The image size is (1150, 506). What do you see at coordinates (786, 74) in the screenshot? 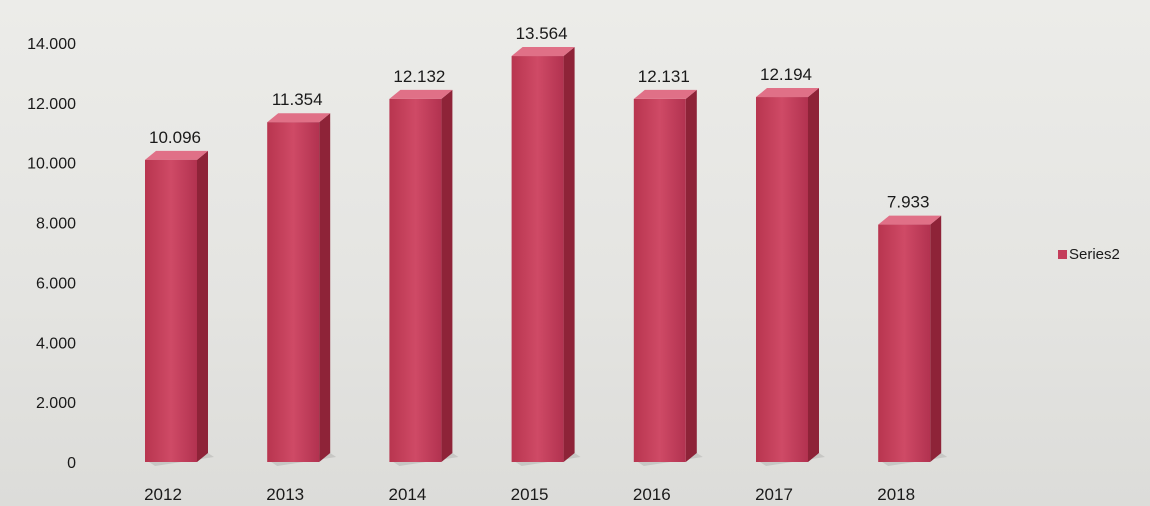
I see `data-label: 12.194` at bounding box center [786, 74].